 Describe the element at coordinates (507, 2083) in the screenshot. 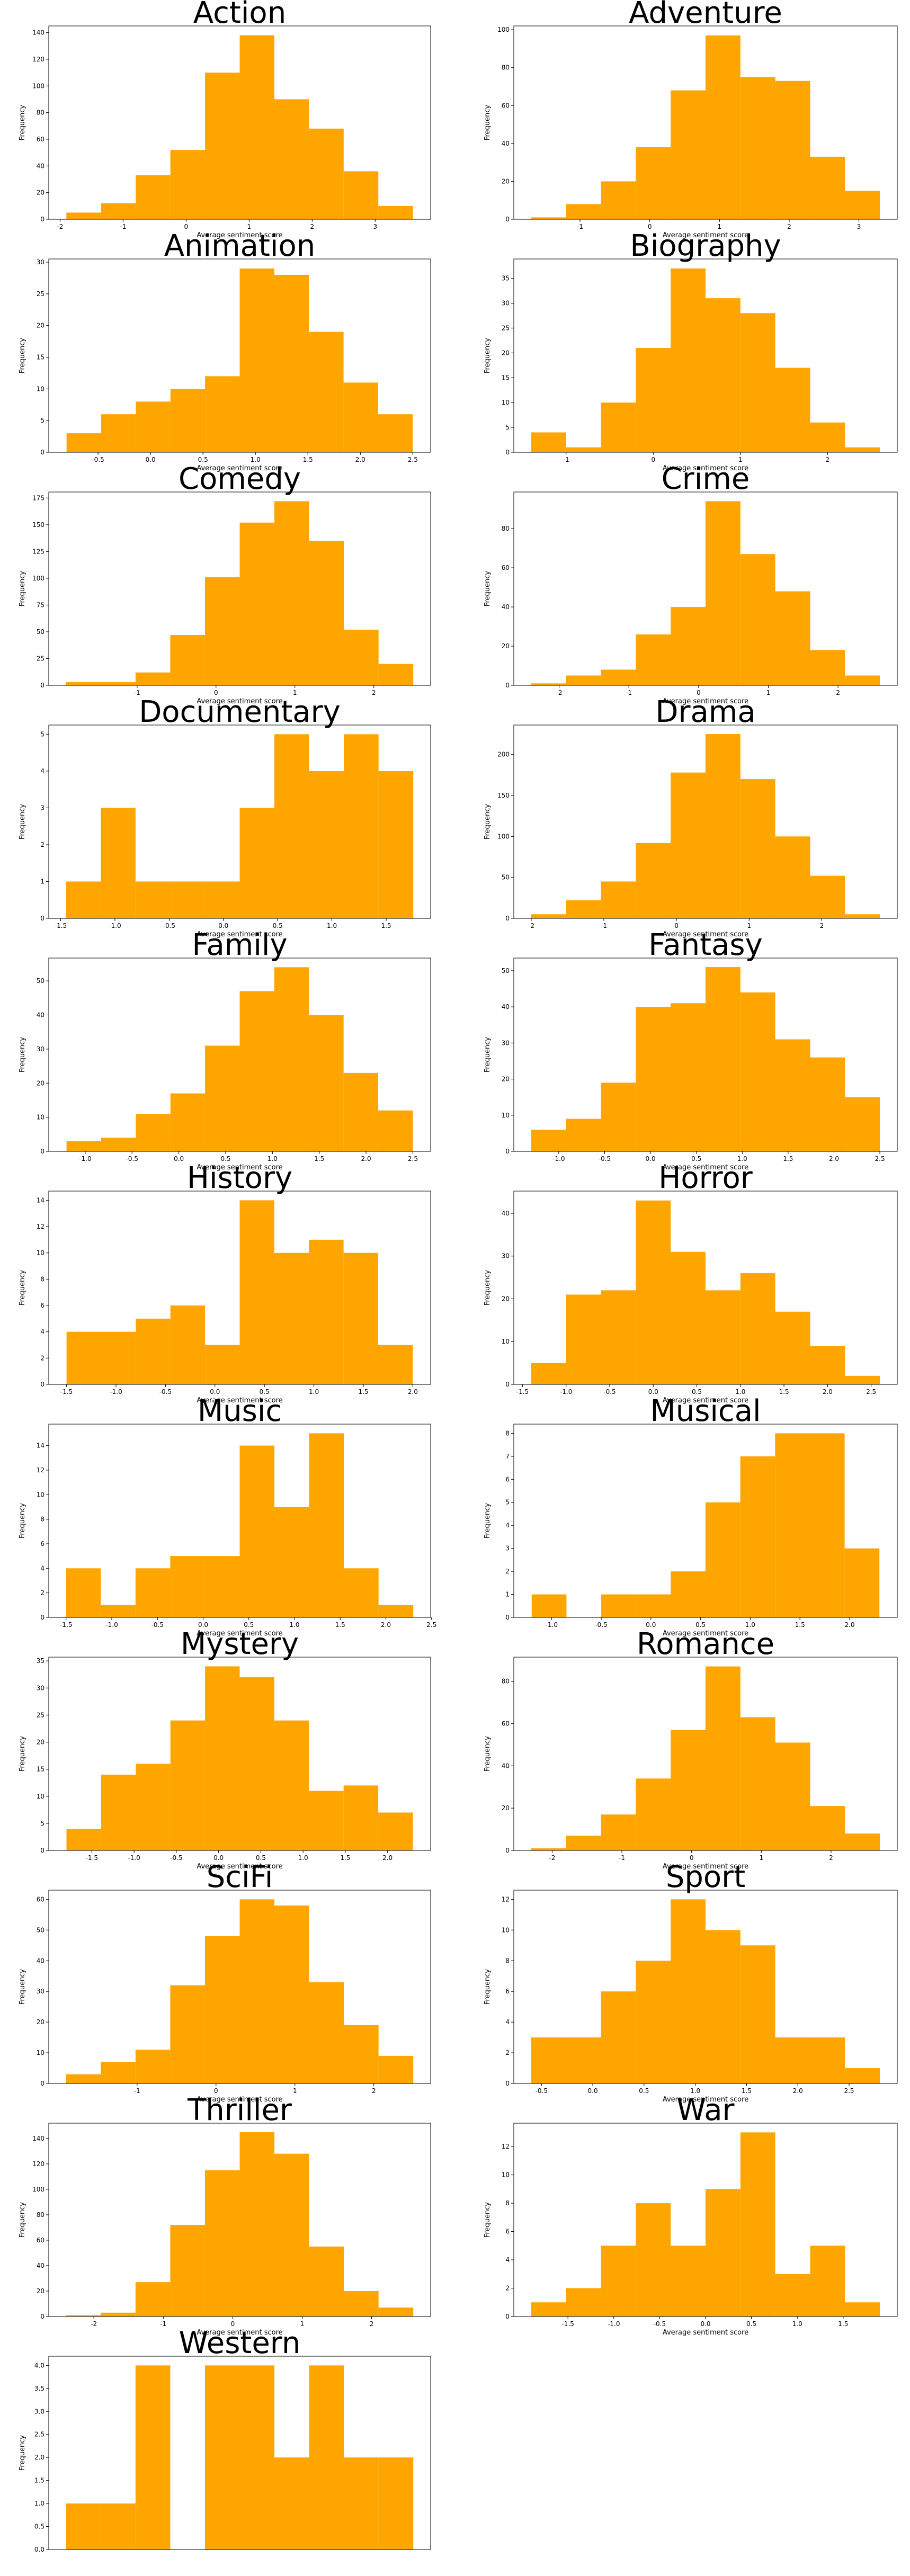

I see `y-tick-label: 0` at that location.